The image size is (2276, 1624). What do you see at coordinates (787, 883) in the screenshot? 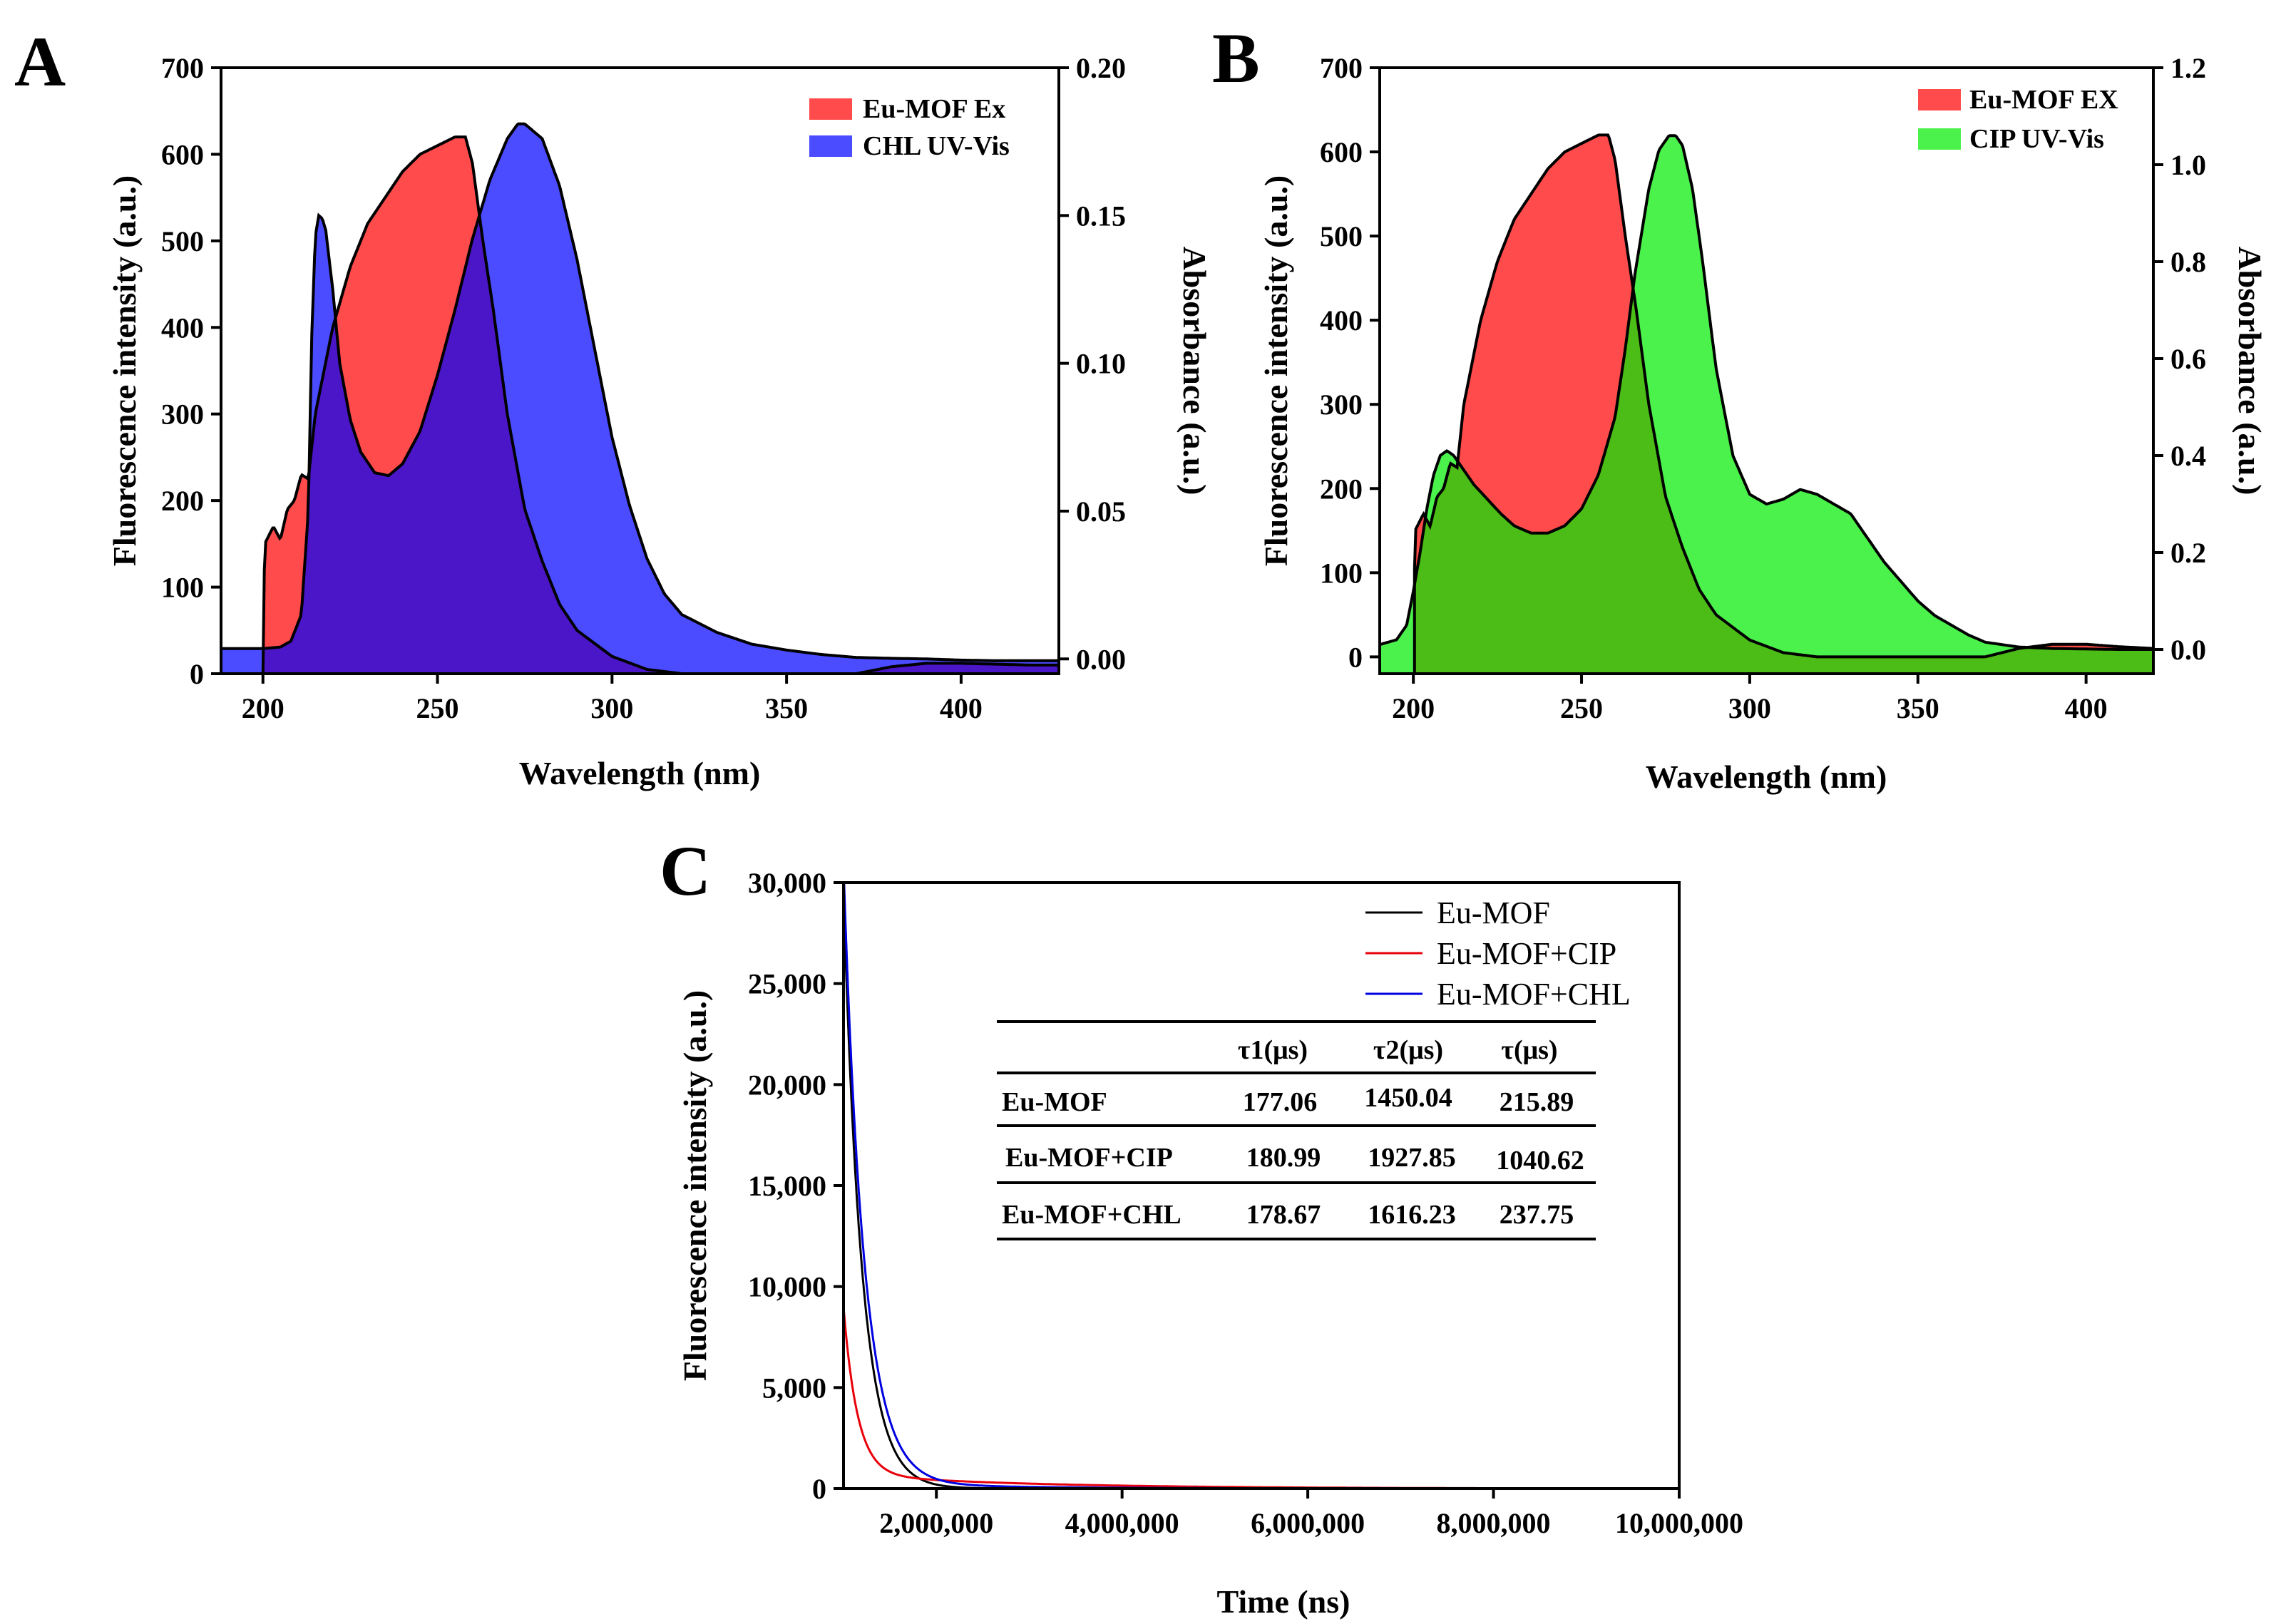
I see `y-tick-label: 30,000` at bounding box center [787, 883].